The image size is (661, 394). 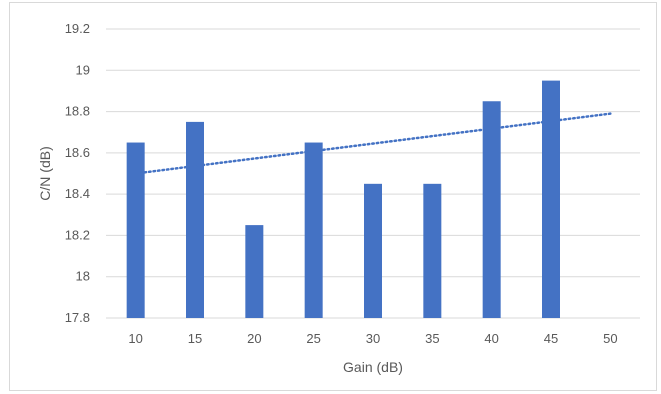 What do you see at coordinates (373, 367) in the screenshot?
I see `x-axis-title: Gain (dB)` at bounding box center [373, 367].